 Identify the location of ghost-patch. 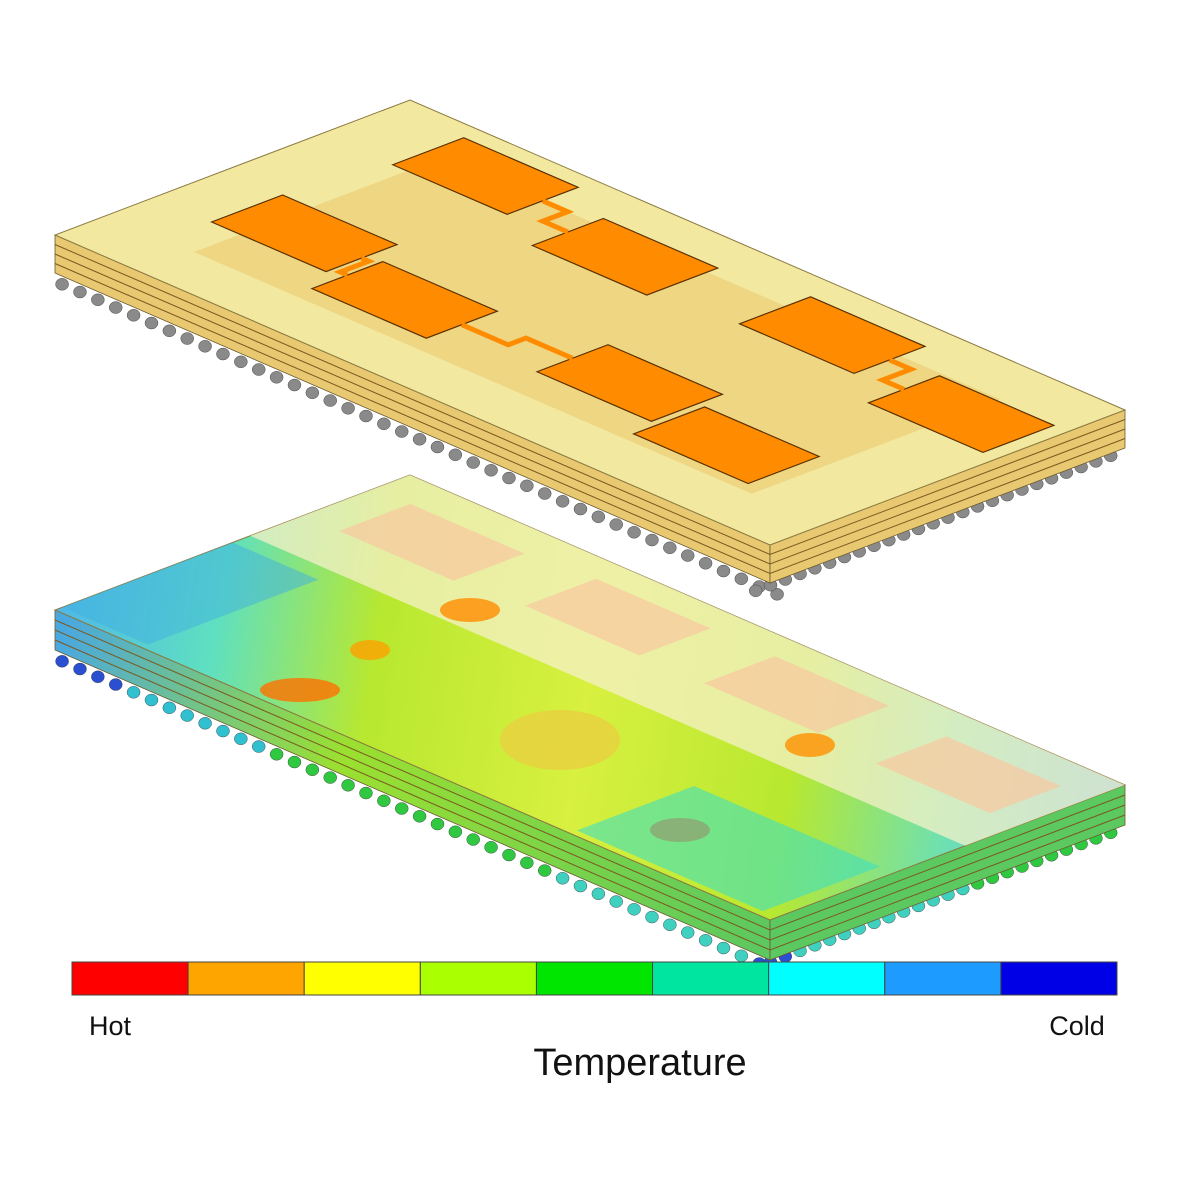
(796, 694).